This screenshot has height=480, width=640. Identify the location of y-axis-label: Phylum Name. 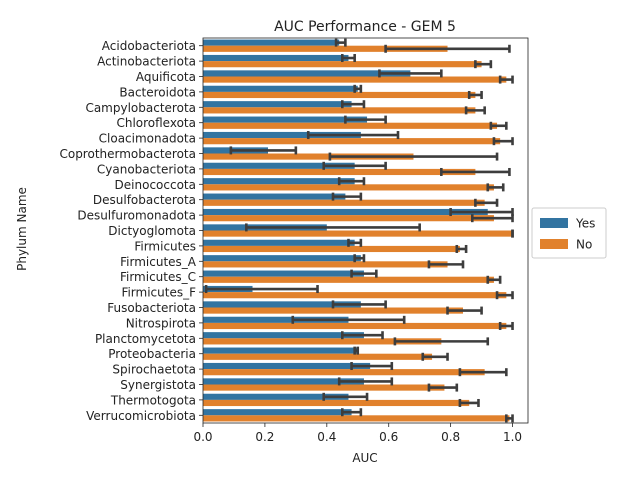
(22, 229).